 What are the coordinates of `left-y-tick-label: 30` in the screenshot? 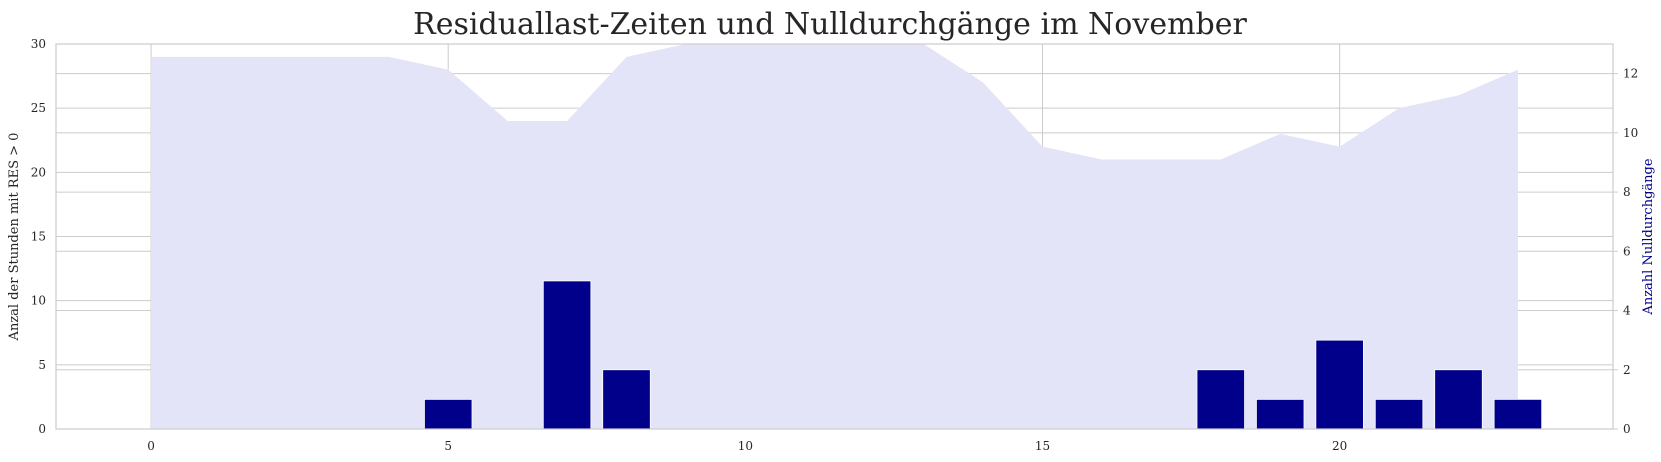 It's located at (38, 44).